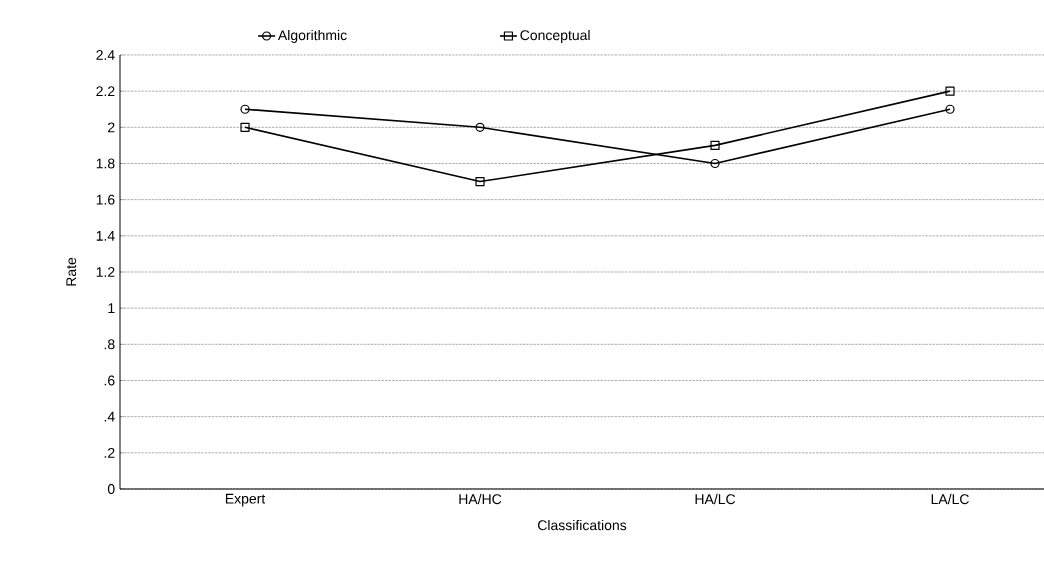 The height and width of the screenshot is (583, 1044). Describe the element at coordinates (715, 499) in the screenshot. I see `x-tick-label: HA/LC` at that location.